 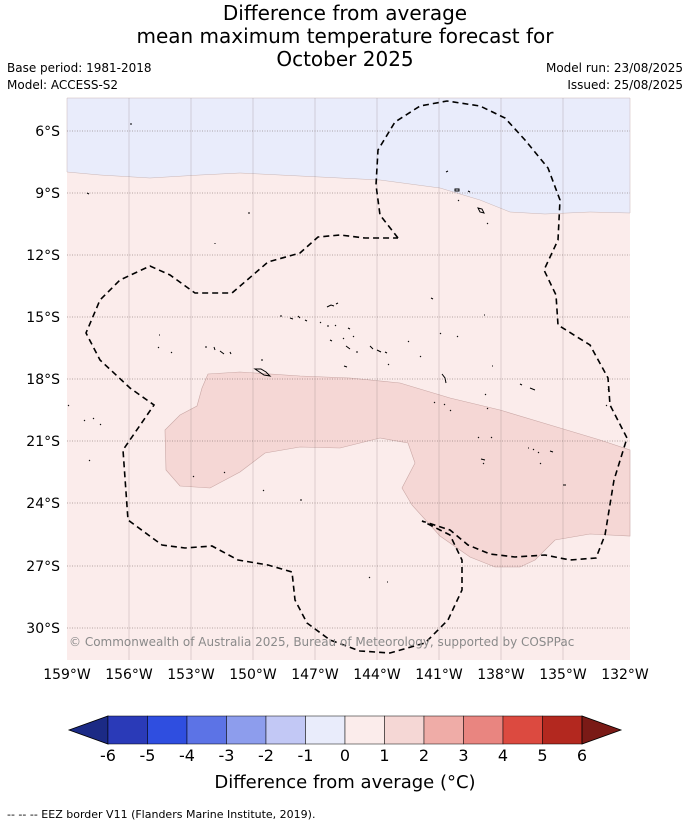 I want to click on title-line-1: Difference from average, so click(x=345, y=13).